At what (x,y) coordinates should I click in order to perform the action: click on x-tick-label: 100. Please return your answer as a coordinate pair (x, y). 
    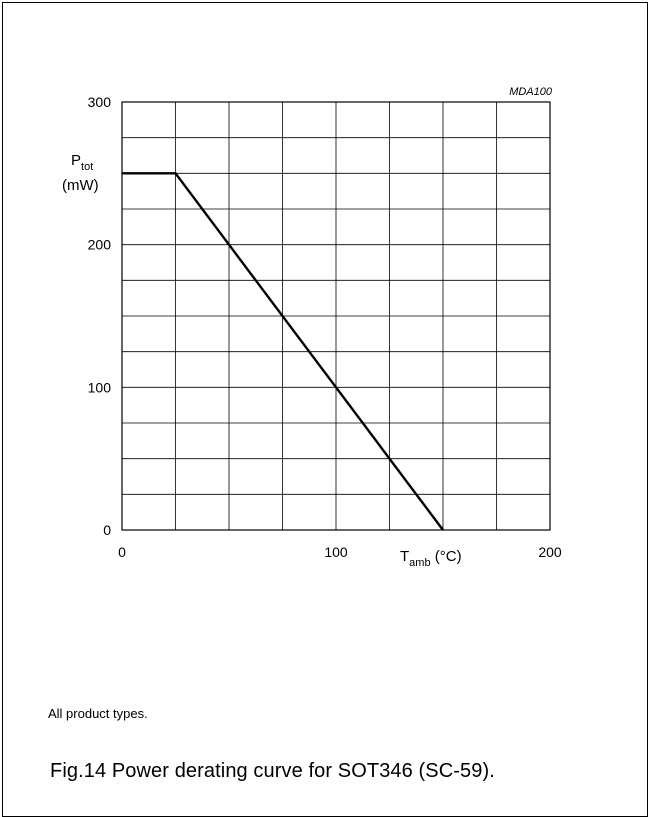
    Looking at the image, I should click on (336, 552).